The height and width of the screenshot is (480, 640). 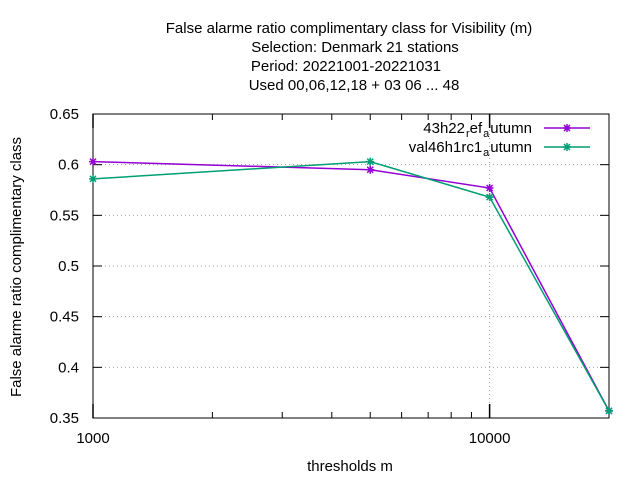 I want to click on legend-label-1: 43h22refautumn, so click(x=477, y=130).